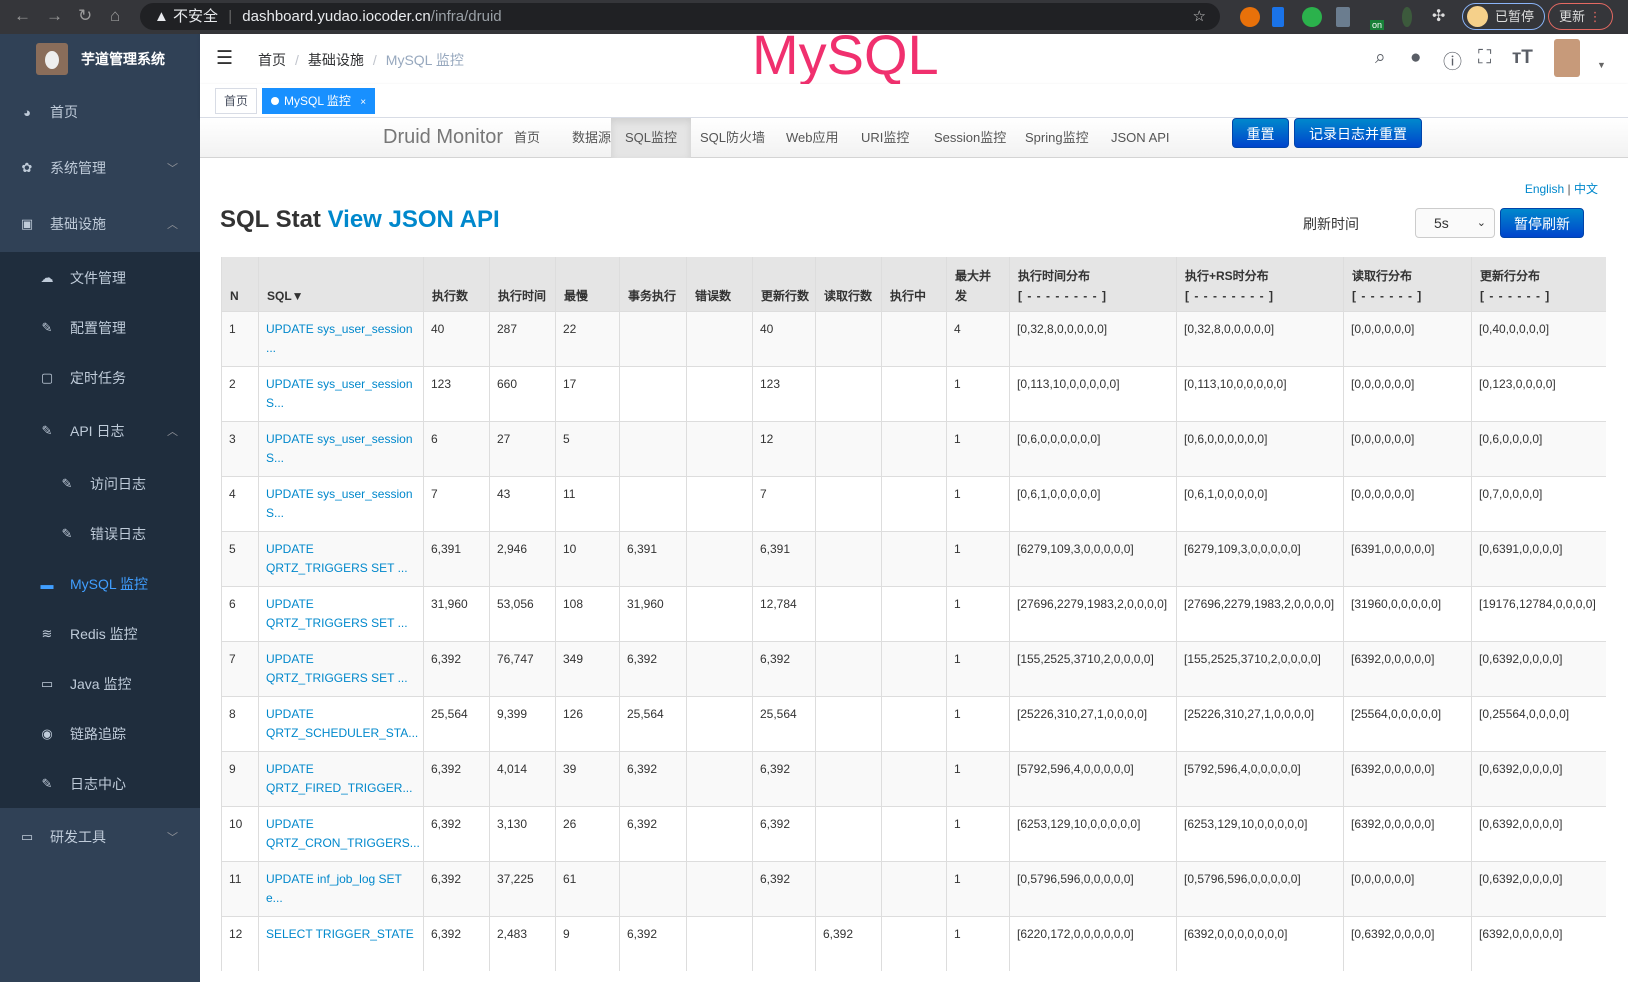  What do you see at coordinates (363, 102) in the screenshot?
I see `close-icon: ×` at bounding box center [363, 102].